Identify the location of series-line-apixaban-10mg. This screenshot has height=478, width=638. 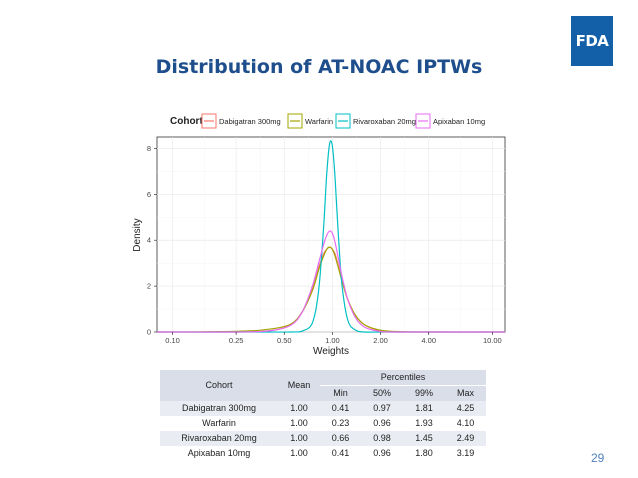
(330, 281).